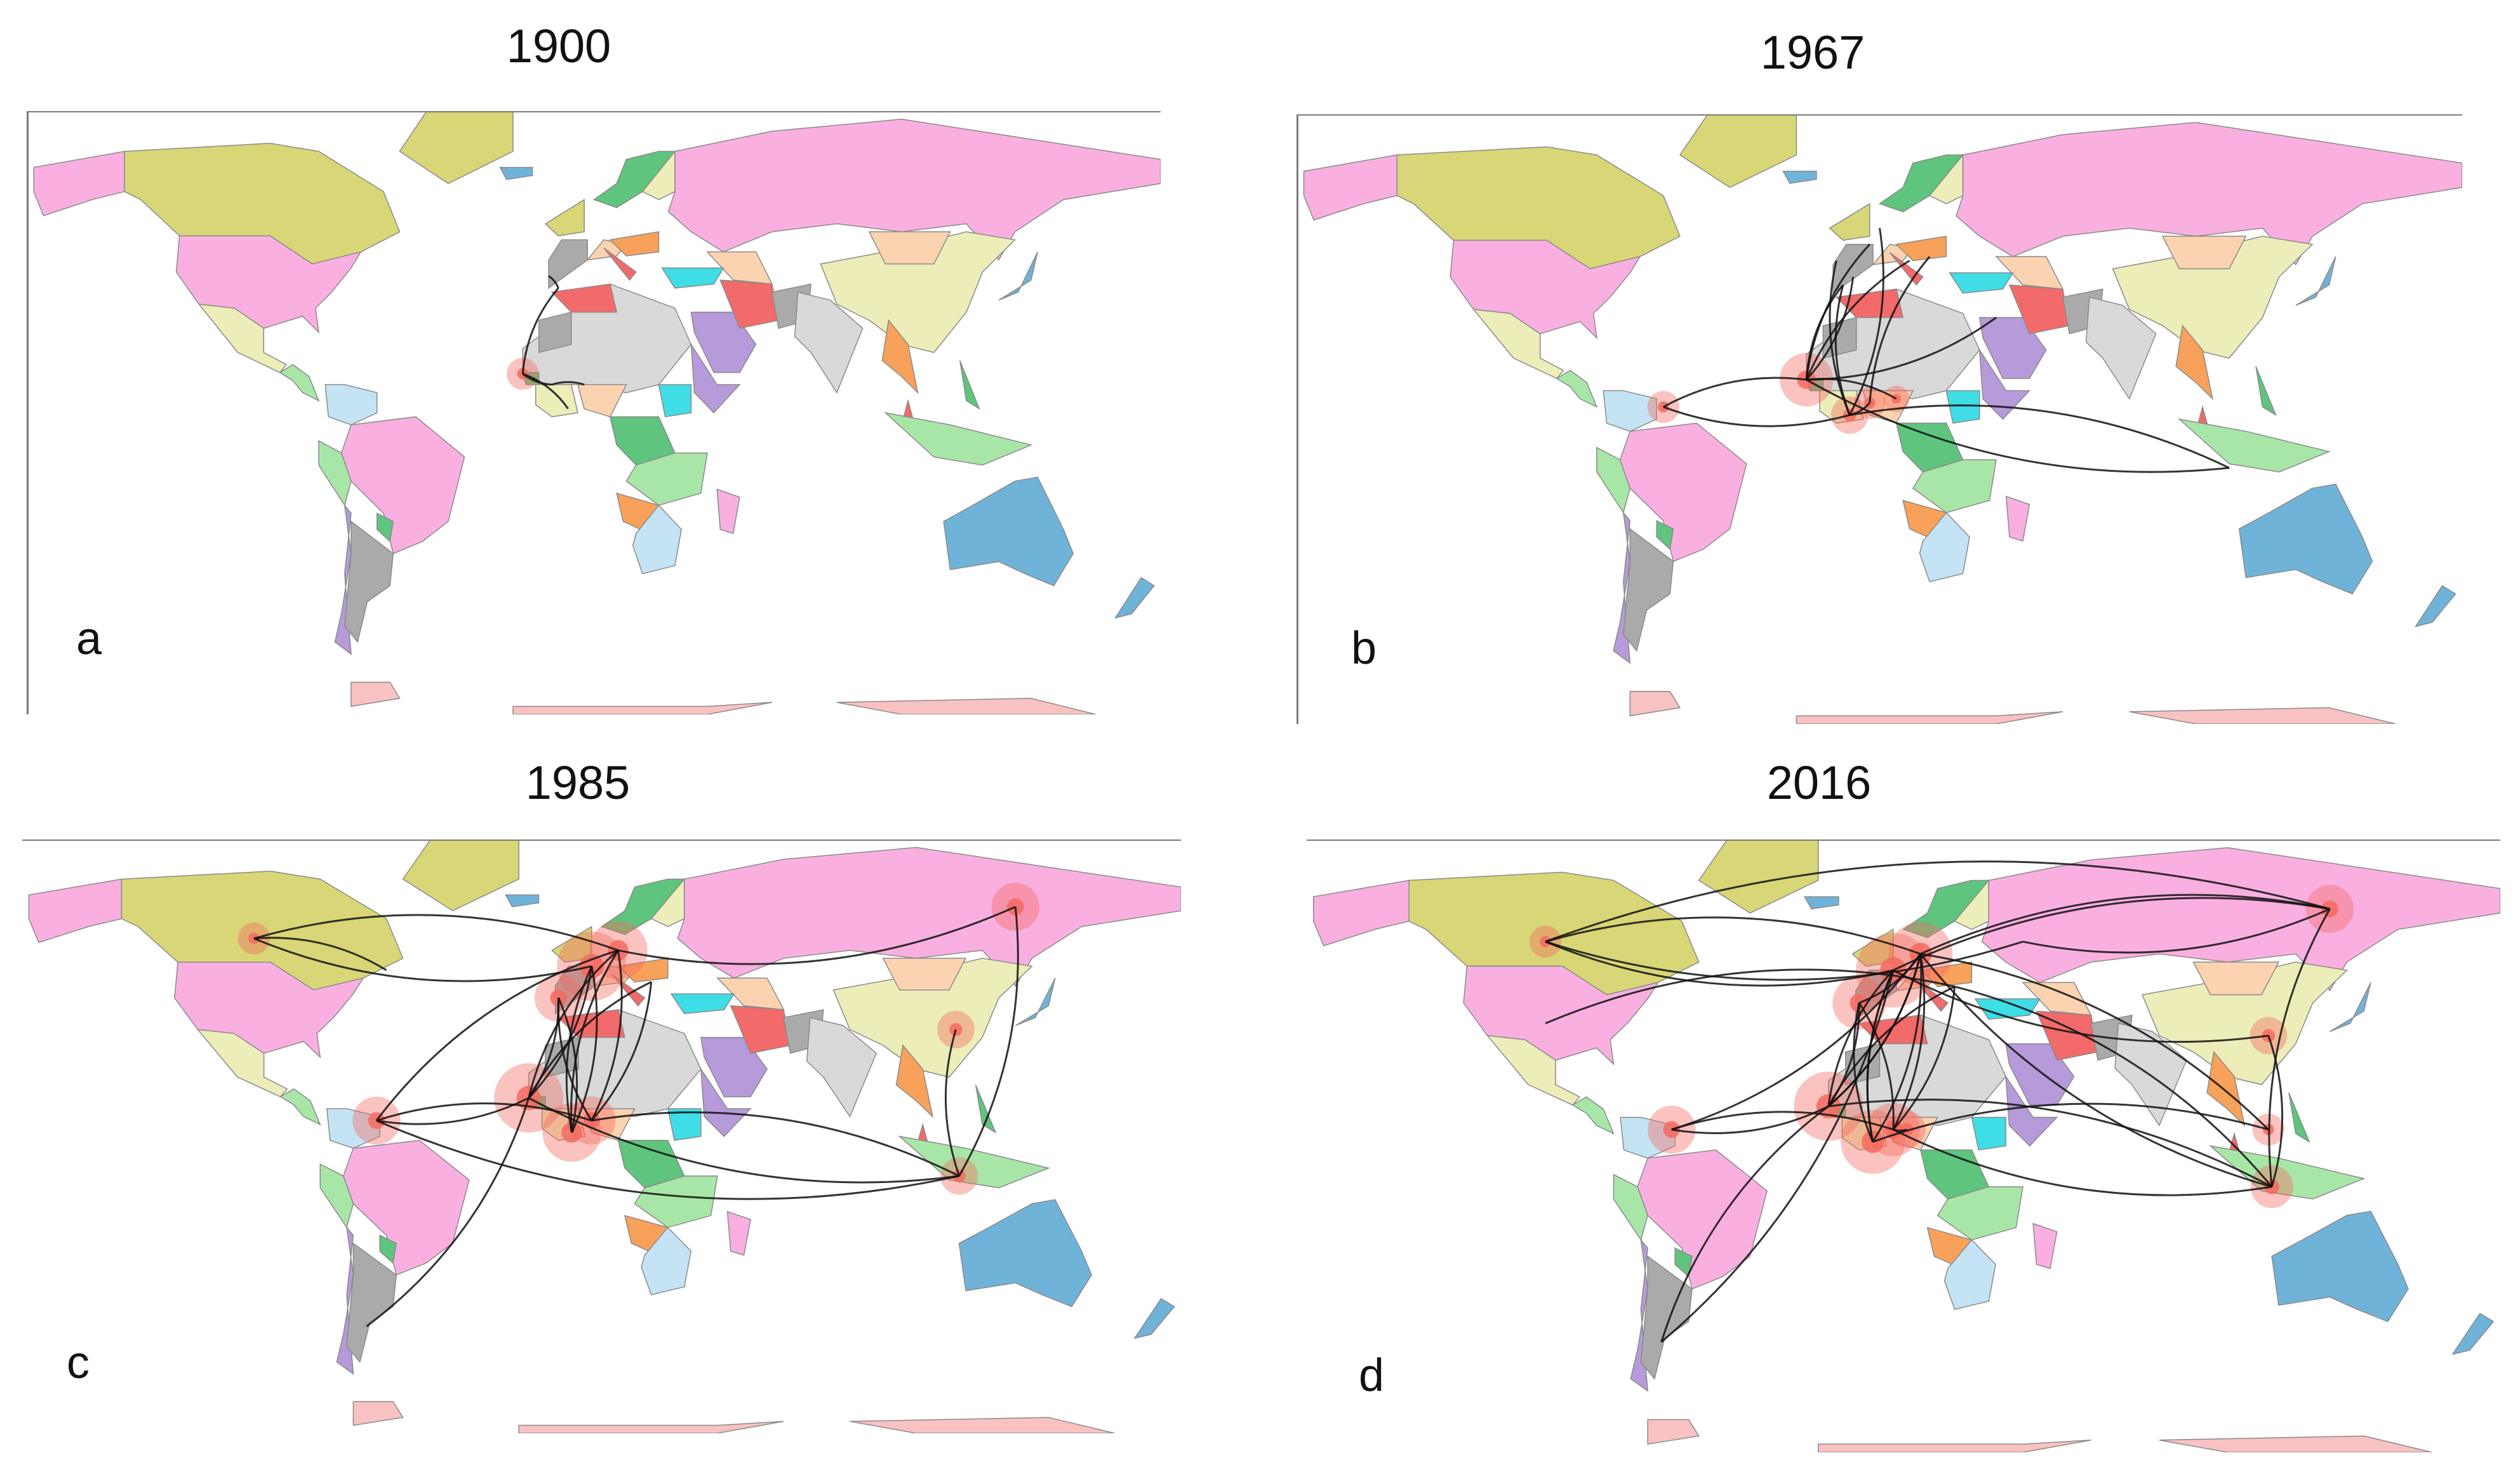 The height and width of the screenshot is (1472, 2520). Describe the element at coordinates (89, 638) in the screenshot. I see `panel-a-letter: a` at that location.